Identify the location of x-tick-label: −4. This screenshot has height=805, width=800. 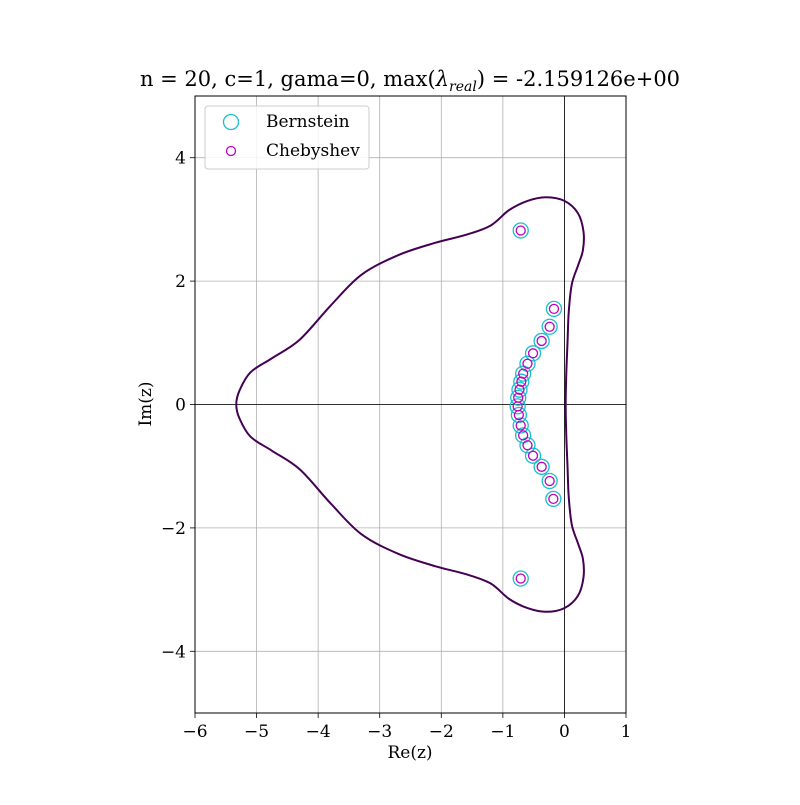
(318, 732).